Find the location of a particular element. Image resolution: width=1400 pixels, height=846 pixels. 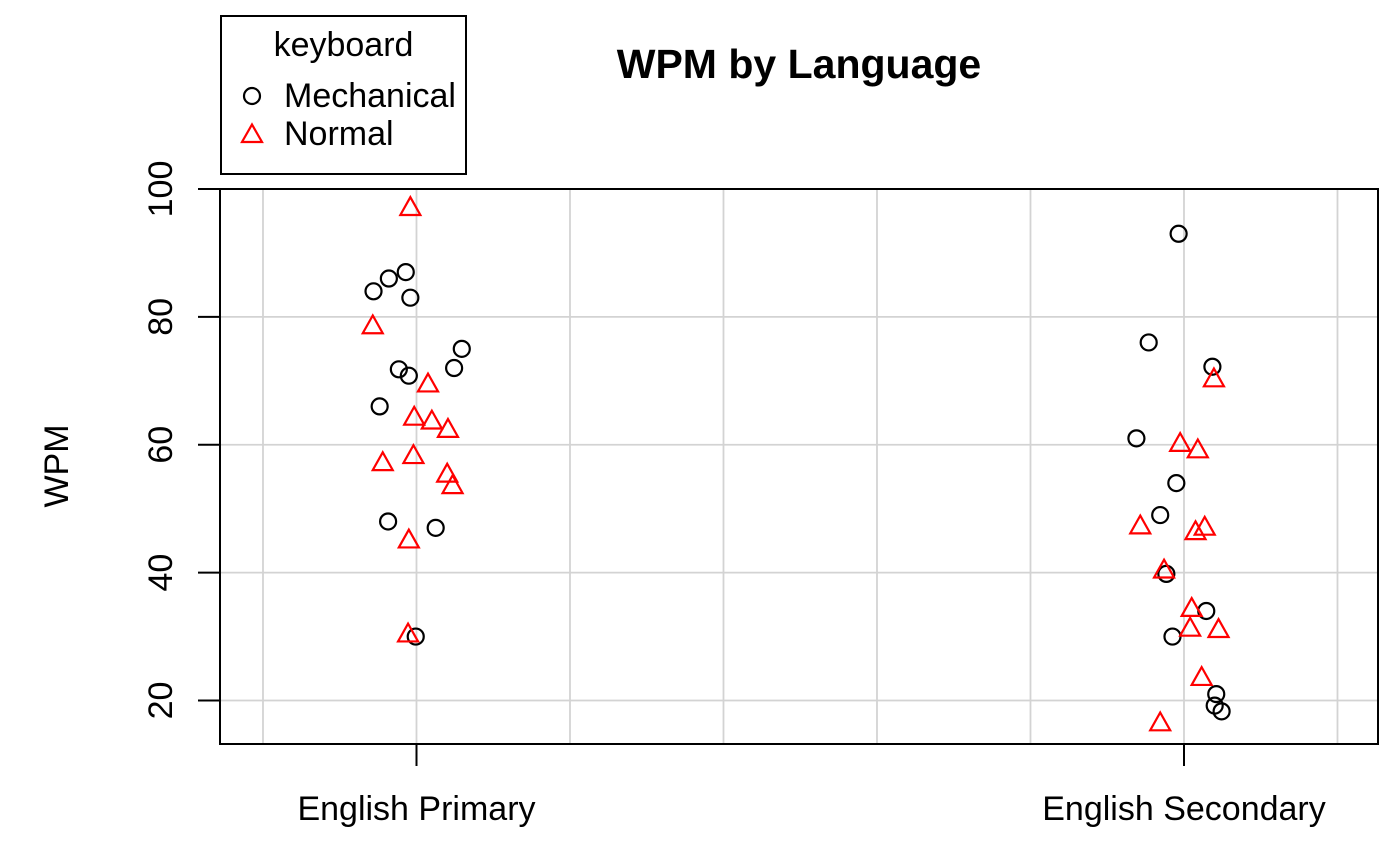

circle-marker-icon is located at coordinates (252, 96).